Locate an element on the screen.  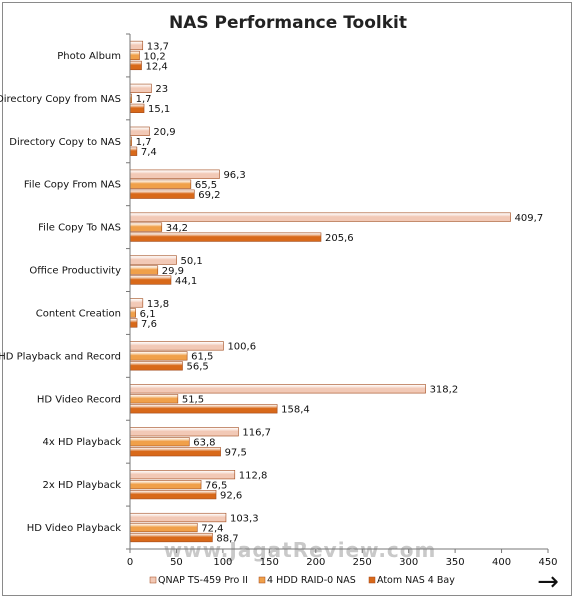
data-label: 34,2 is located at coordinates (177, 228).